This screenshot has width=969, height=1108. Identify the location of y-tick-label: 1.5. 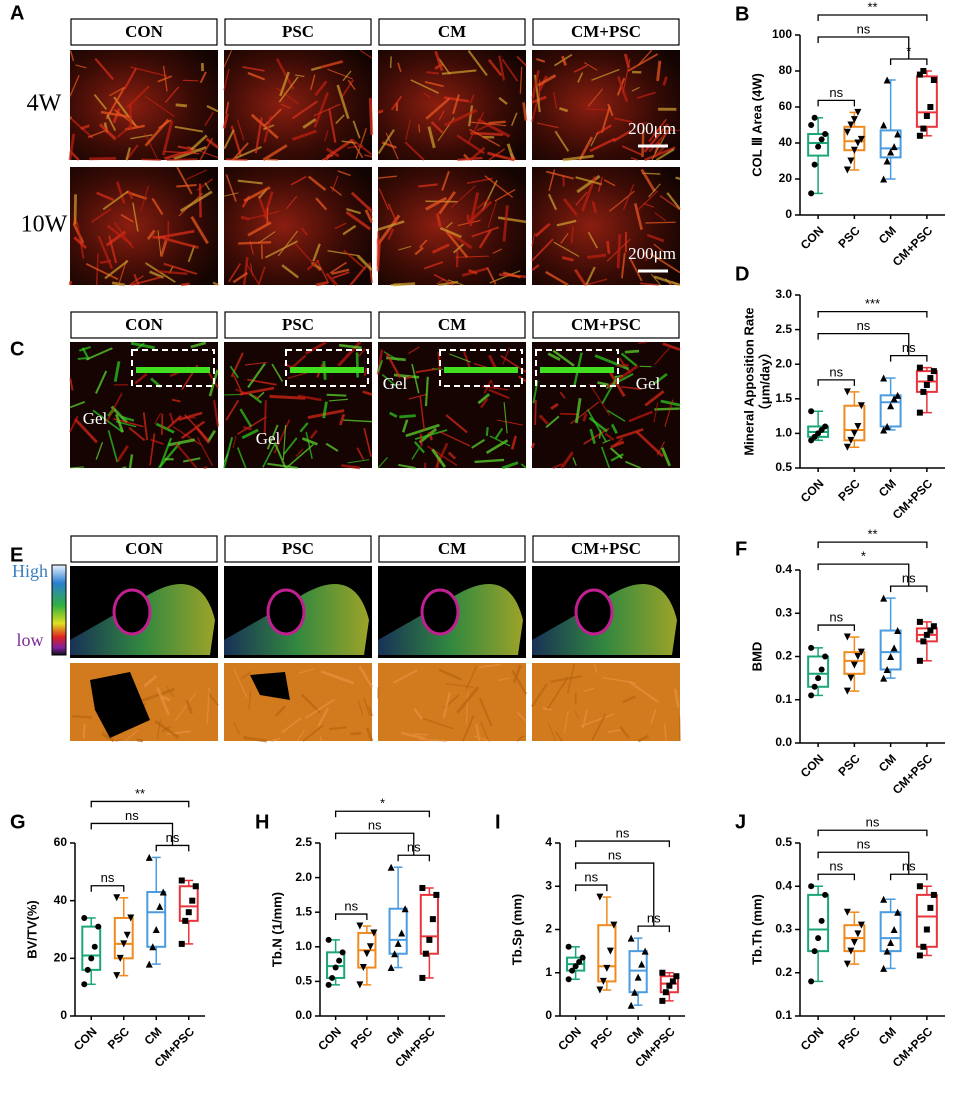
(303, 911).